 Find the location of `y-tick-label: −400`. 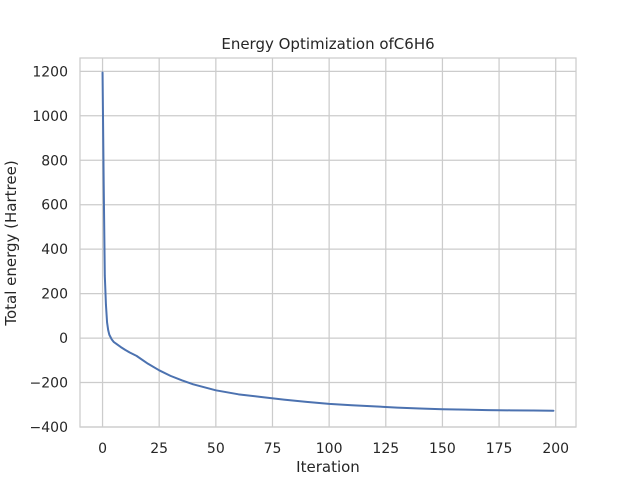

y-tick-label: −400 is located at coordinates (49, 428).